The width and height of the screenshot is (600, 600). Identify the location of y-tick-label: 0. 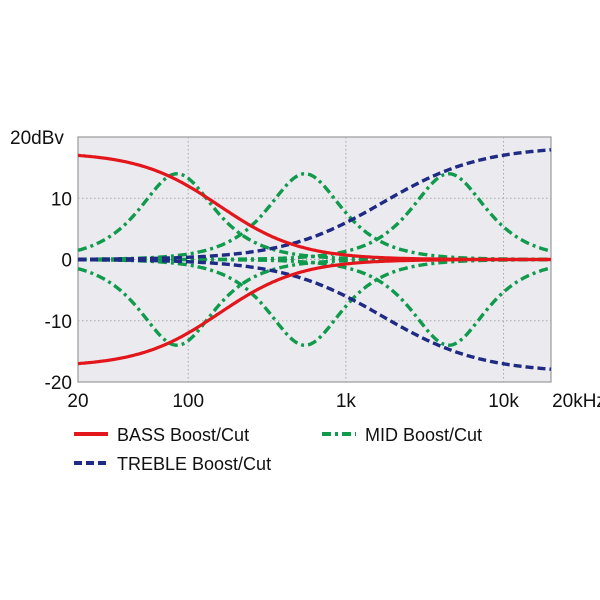
(66, 261).